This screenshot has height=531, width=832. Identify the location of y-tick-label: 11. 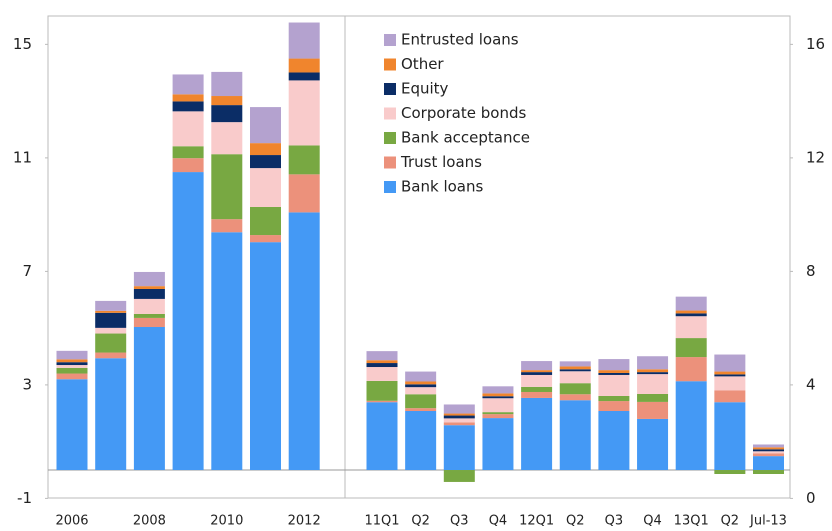
(22, 157).